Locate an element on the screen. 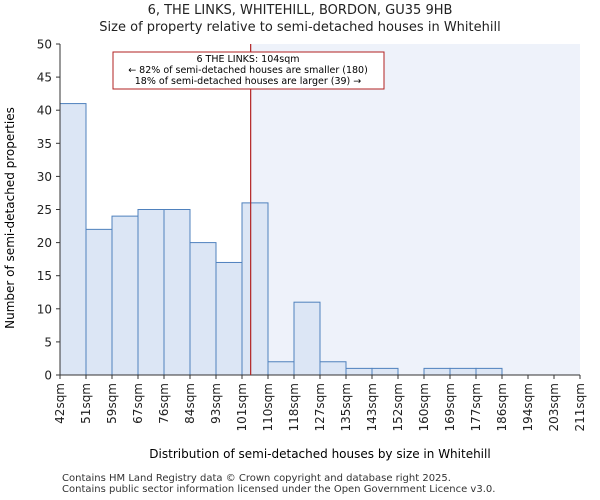  x-tick-label-118sqm: 118sqm is located at coordinates (294, 407).